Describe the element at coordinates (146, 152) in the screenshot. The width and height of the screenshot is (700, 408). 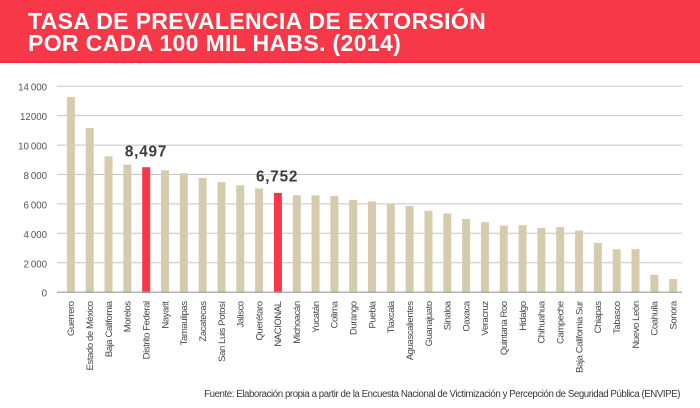
I see `svg-text: 8,497` at that location.